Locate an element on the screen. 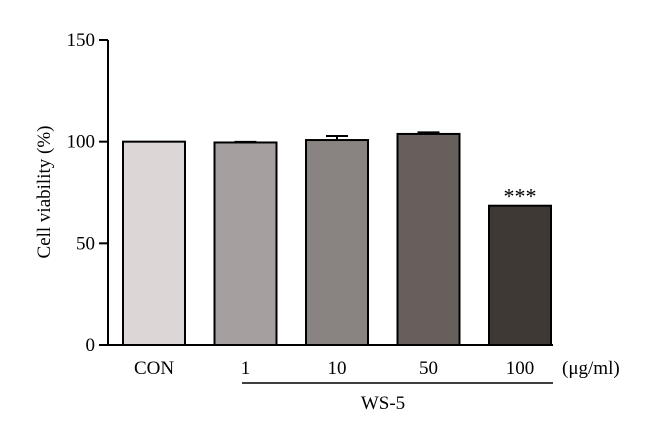 This screenshot has width=660, height=438. x-tick-label: CON is located at coordinates (154, 368).